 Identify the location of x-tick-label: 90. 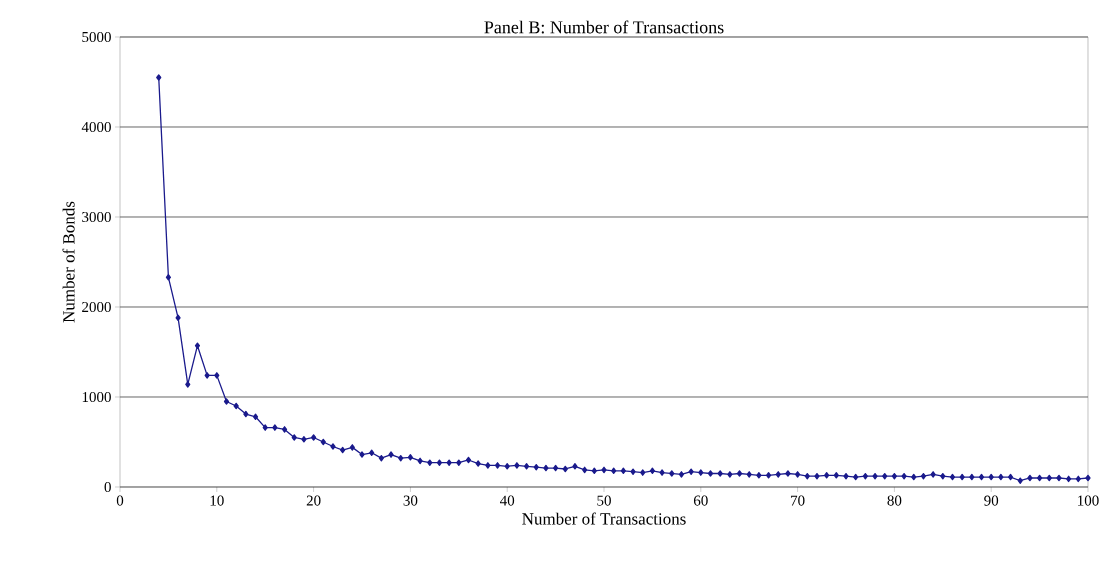
(991, 500).